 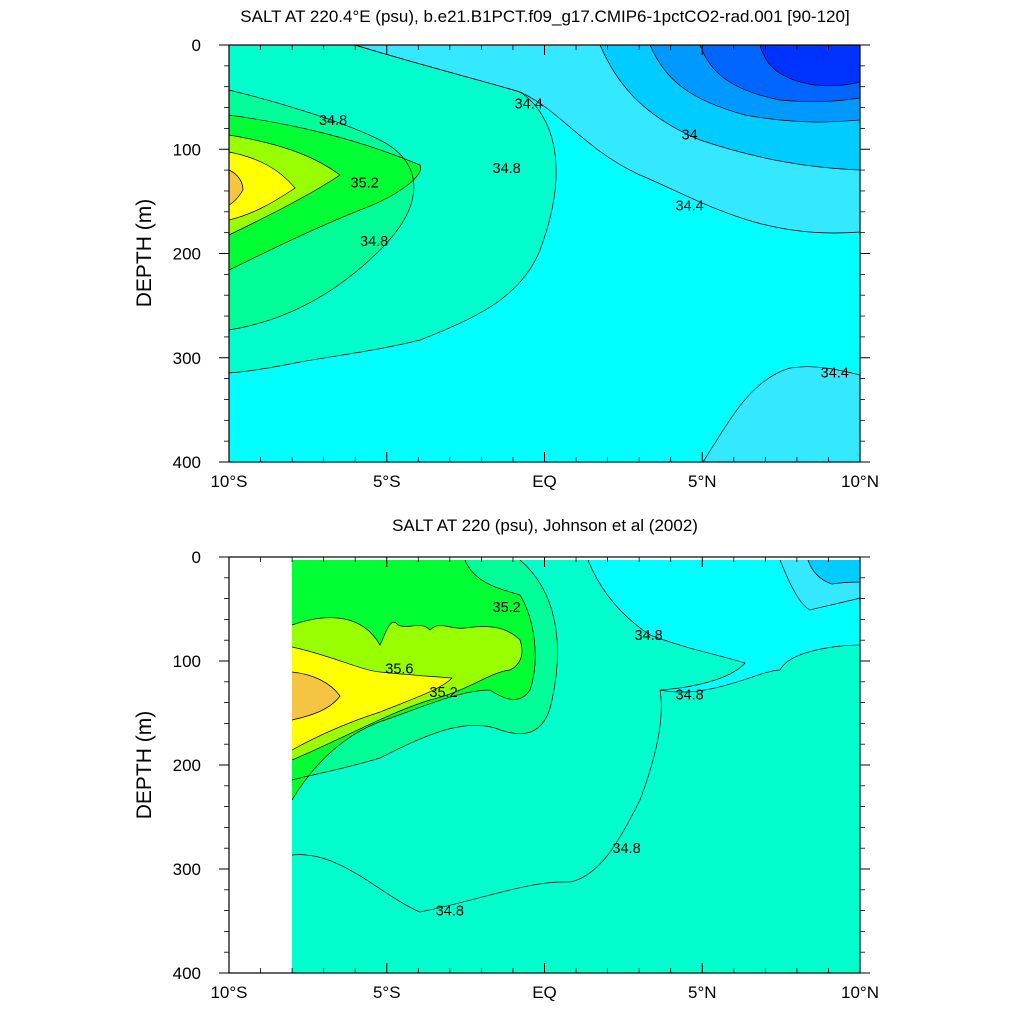 What do you see at coordinates (228, 992) in the screenshot?
I see `bottom-x-tick-label: 10°S` at bounding box center [228, 992].